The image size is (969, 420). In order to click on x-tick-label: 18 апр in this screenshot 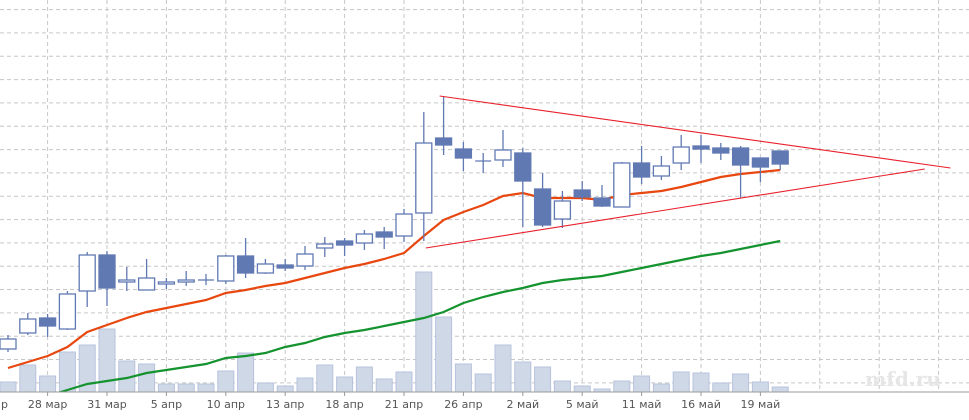, I will do `click(344, 404)`.